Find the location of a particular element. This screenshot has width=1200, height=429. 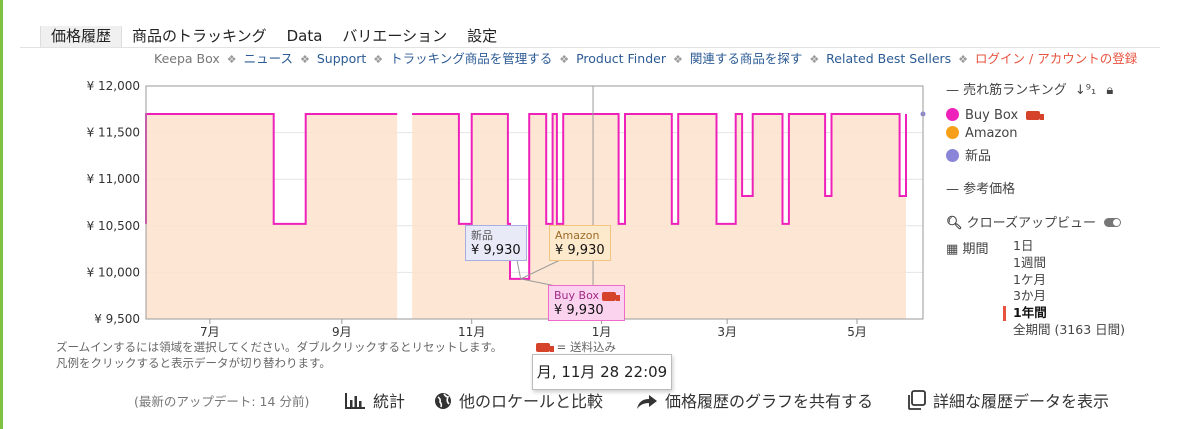

legend-new: 新品 is located at coordinates (968, 154).